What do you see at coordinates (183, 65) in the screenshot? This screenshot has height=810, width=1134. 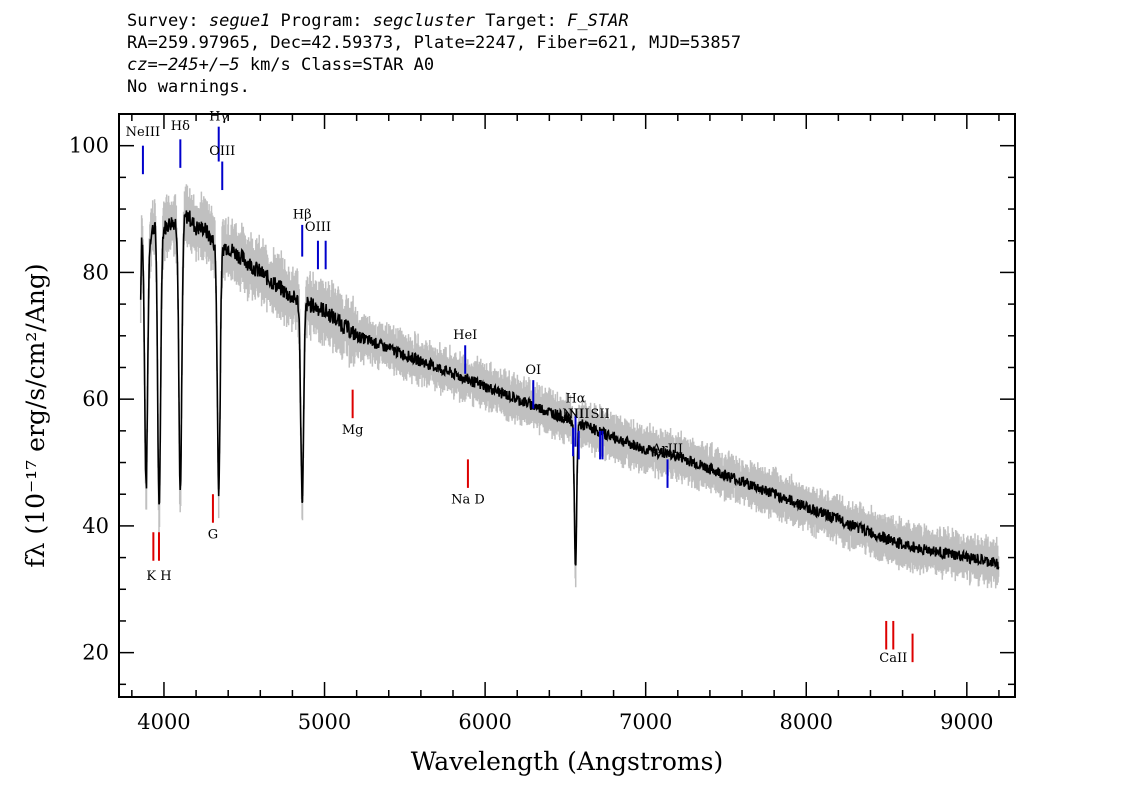 I see `cz-value: cz=−245+/−5` at bounding box center [183, 65].